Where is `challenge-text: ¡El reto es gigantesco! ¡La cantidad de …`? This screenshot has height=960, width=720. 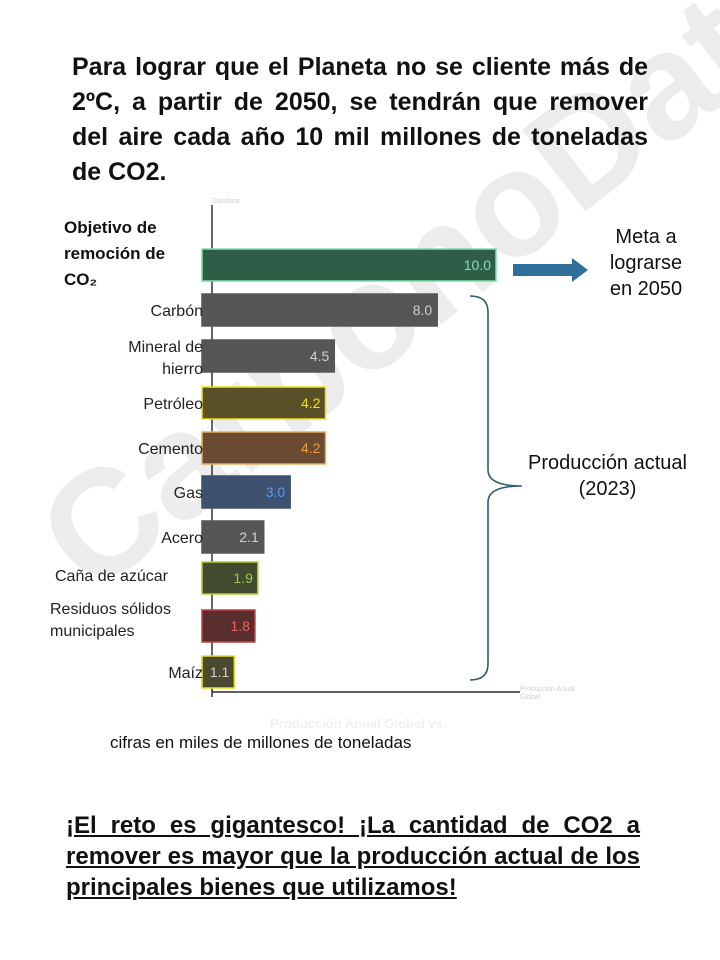
challenge-text: ¡El reto es gigantesco! ¡La cantidad de … is located at coordinates (353, 856).